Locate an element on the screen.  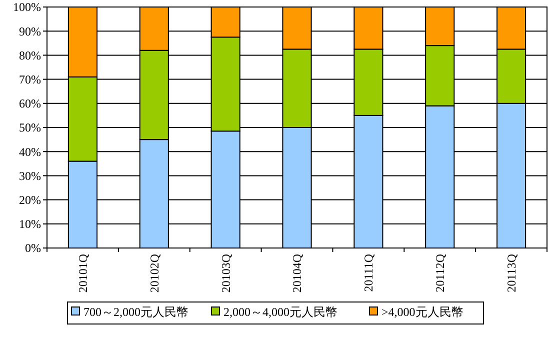
x-tick-label: 20102Q is located at coordinates (154, 273).